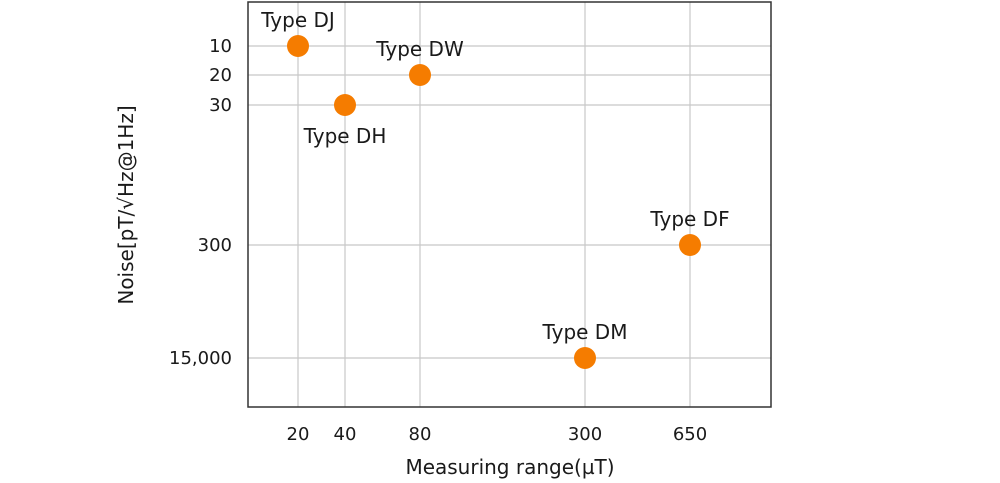 This screenshot has height=483, width=1000. What do you see at coordinates (690, 434) in the screenshot?
I see `x-tick-label: 650` at bounding box center [690, 434].